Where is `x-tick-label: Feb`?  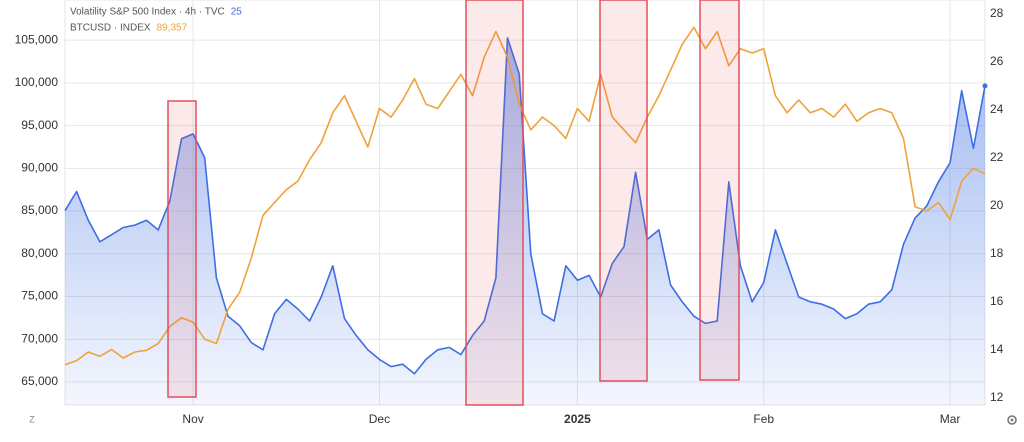
x-tick-label: Feb is located at coordinates (763, 419).